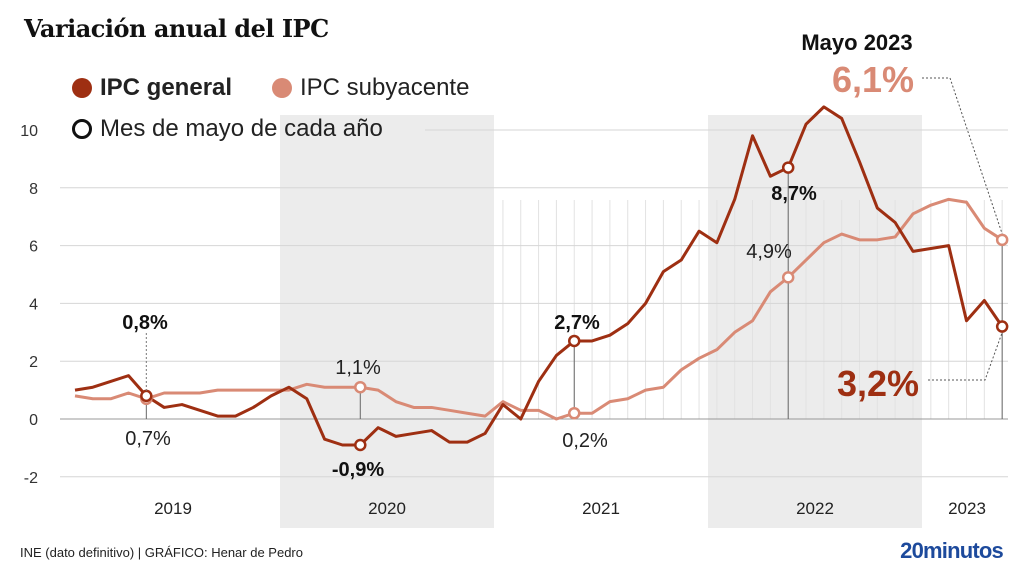  I want to click on legend-label-subyacente: IPC subyacente, so click(385, 87).